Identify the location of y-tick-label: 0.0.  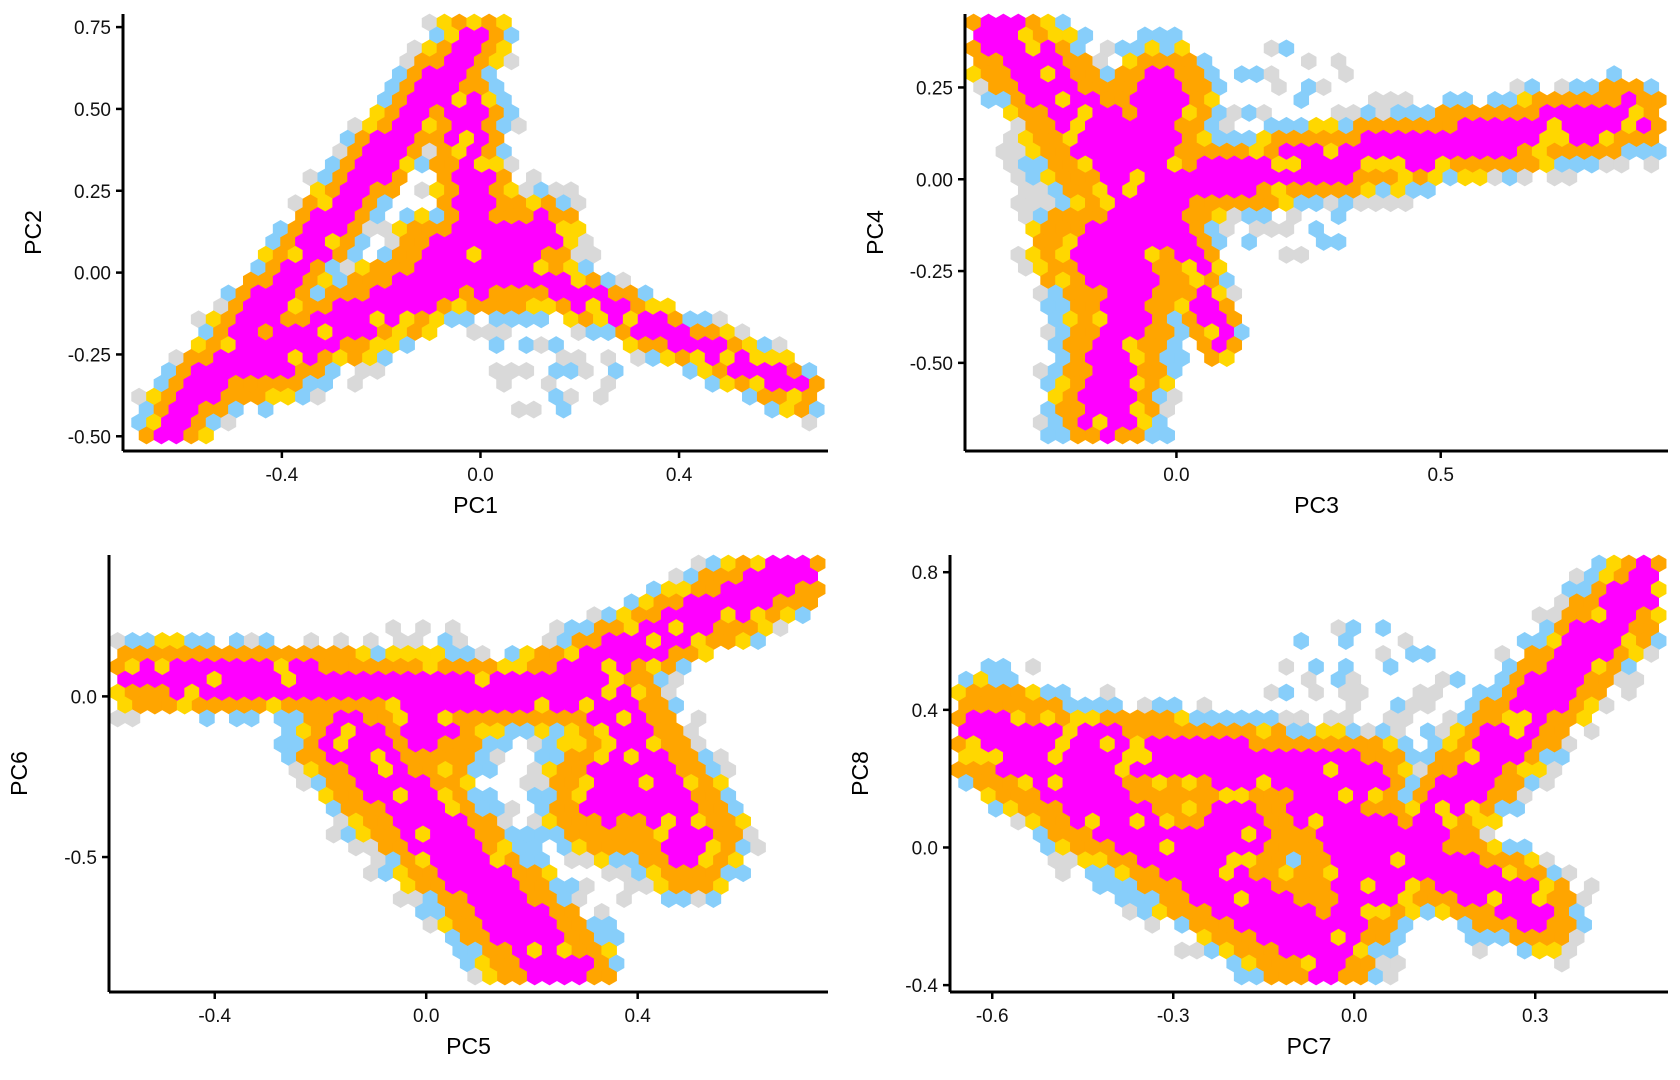
(925, 848).